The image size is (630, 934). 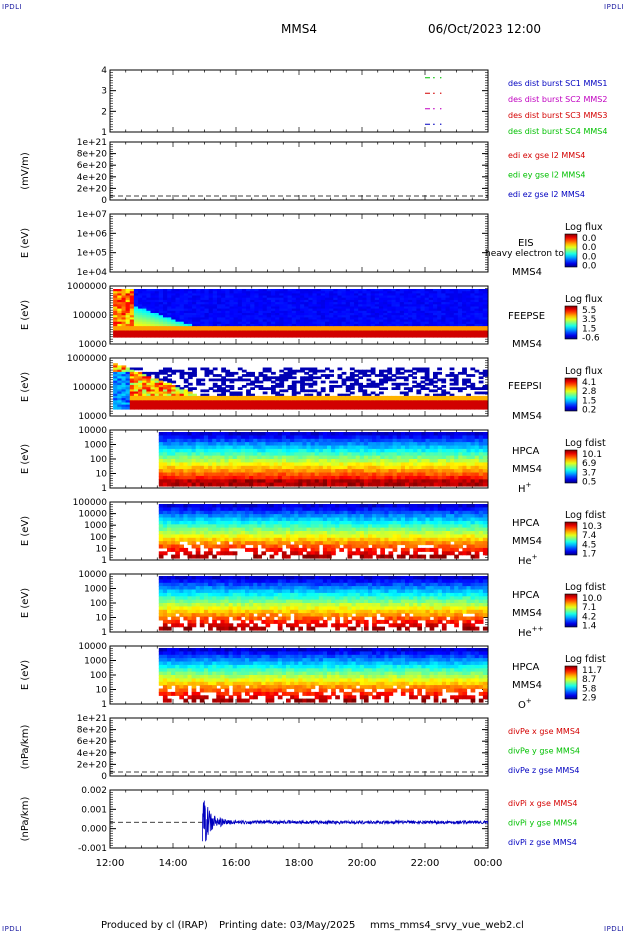 I want to click on colorbar-tick-label: 0.2, so click(x=589, y=411).